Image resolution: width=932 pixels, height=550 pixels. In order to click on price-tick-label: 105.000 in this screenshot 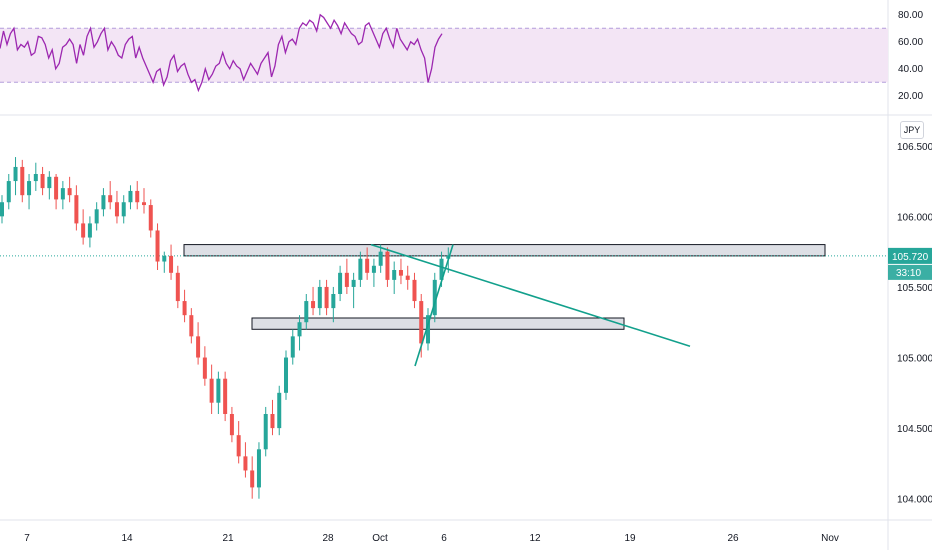, I will do `click(914, 359)`.